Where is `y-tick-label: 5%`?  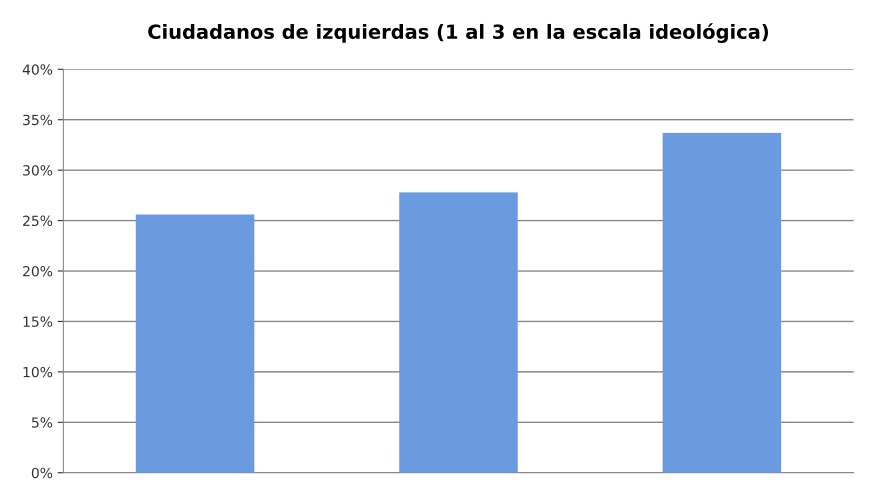 y-tick-label: 5% is located at coordinates (42, 422).